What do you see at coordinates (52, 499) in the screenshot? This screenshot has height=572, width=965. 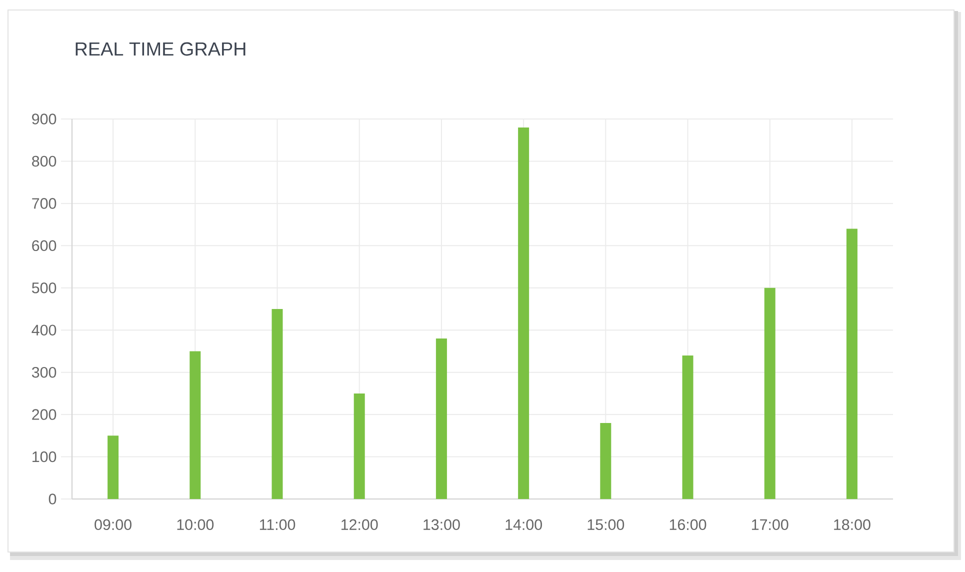 I see `y-tick-label: 0` at bounding box center [52, 499].